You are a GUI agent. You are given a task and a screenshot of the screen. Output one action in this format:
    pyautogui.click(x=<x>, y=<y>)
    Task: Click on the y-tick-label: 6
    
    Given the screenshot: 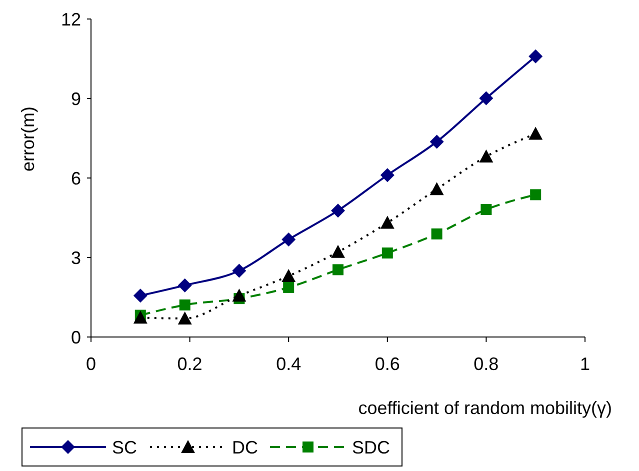 What is the action you would take?
    pyautogui.click(x=75, y=178)
    